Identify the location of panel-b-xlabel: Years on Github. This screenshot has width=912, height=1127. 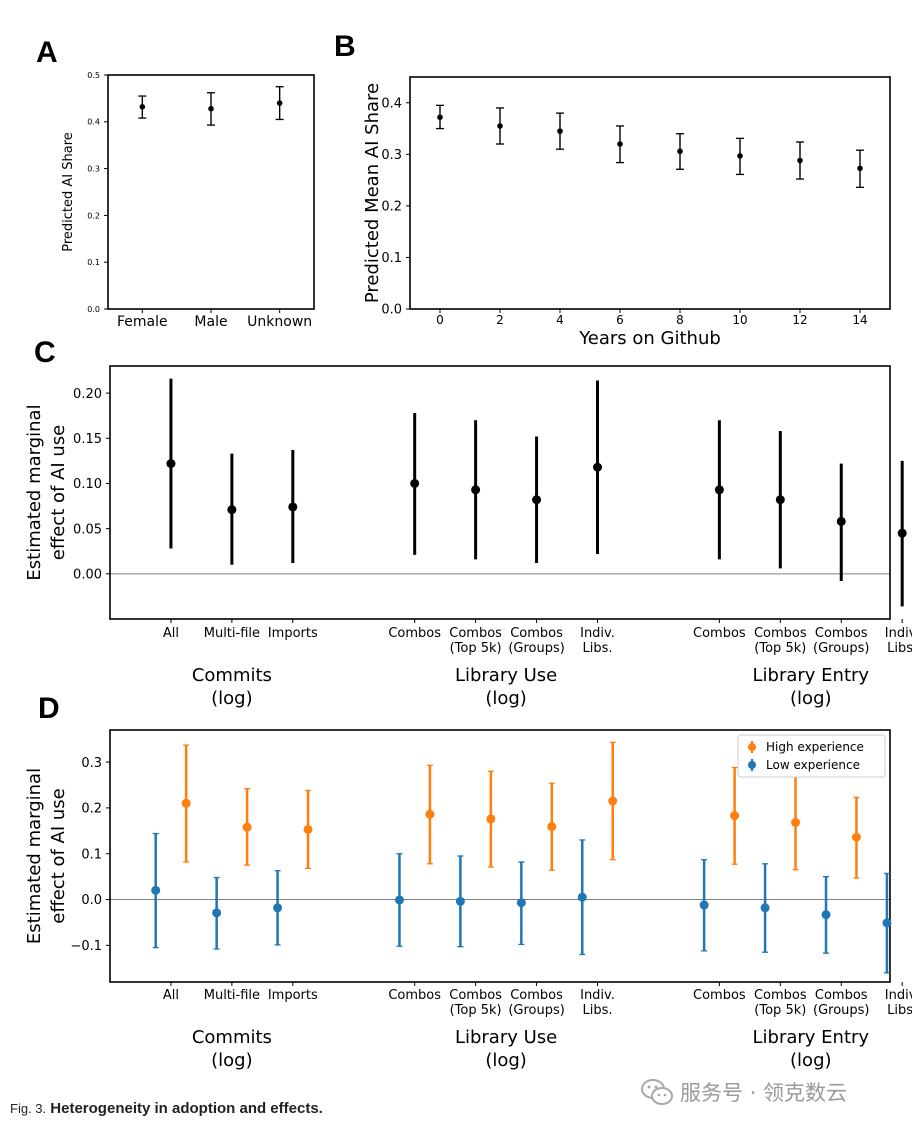
(649, 338).